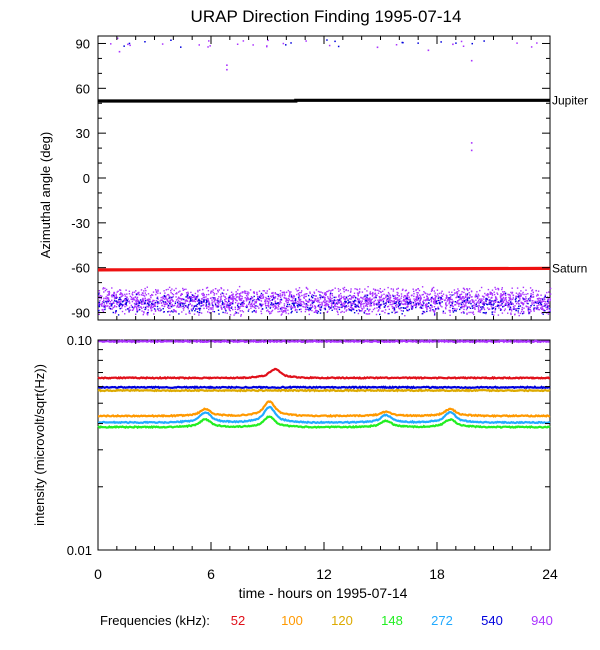  What do you see at coordinates (39, 445) in the screenshot?
I see `bottom-ylabel: intensity (microvolt/sqrt(Hz))` at bounding box center [39, 445].